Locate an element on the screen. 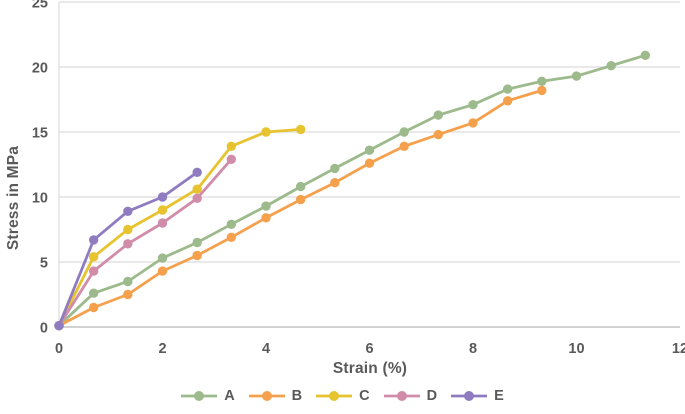 This screenshot has height=414, width=685. legend-label-C: C is located at coordinates (364, 396).